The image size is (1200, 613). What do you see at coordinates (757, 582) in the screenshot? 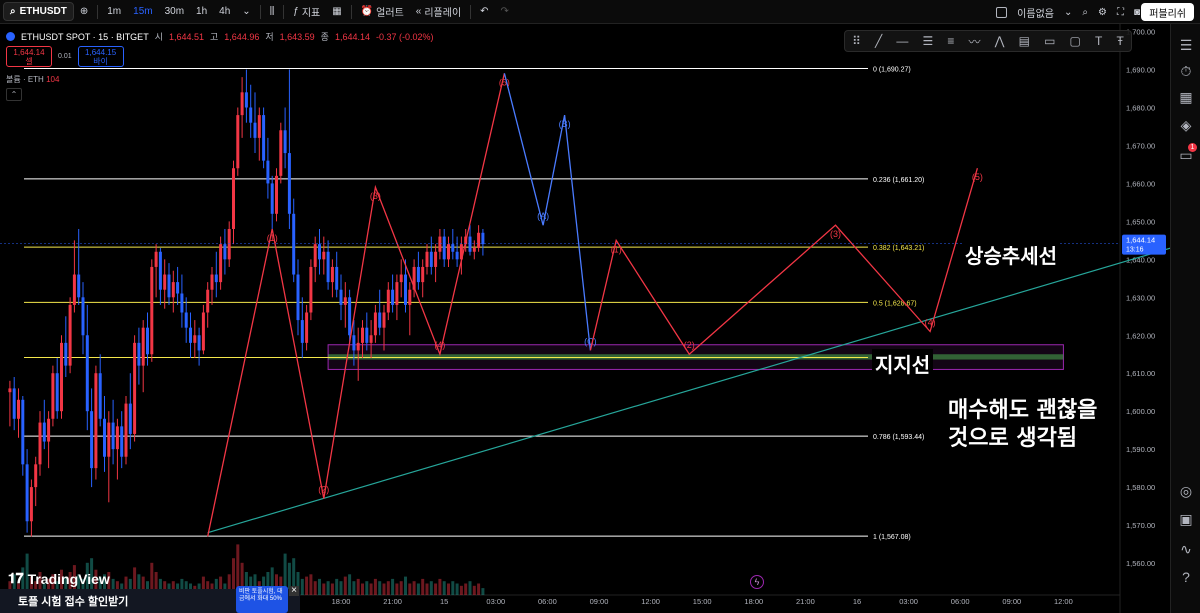
I see `event-icon: ϟ` at bounding box center [757, 582].